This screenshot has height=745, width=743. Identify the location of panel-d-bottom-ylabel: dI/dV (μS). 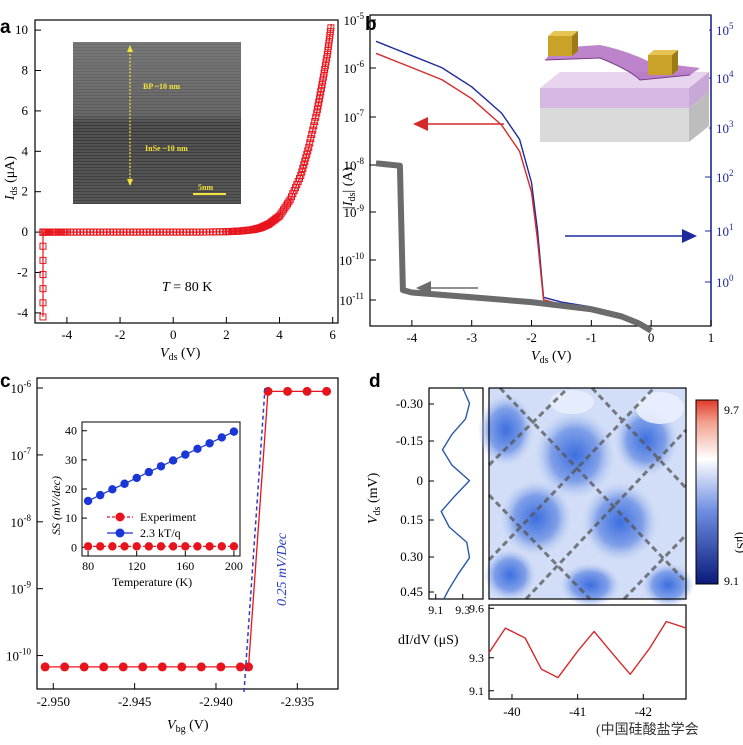
(428, 640).